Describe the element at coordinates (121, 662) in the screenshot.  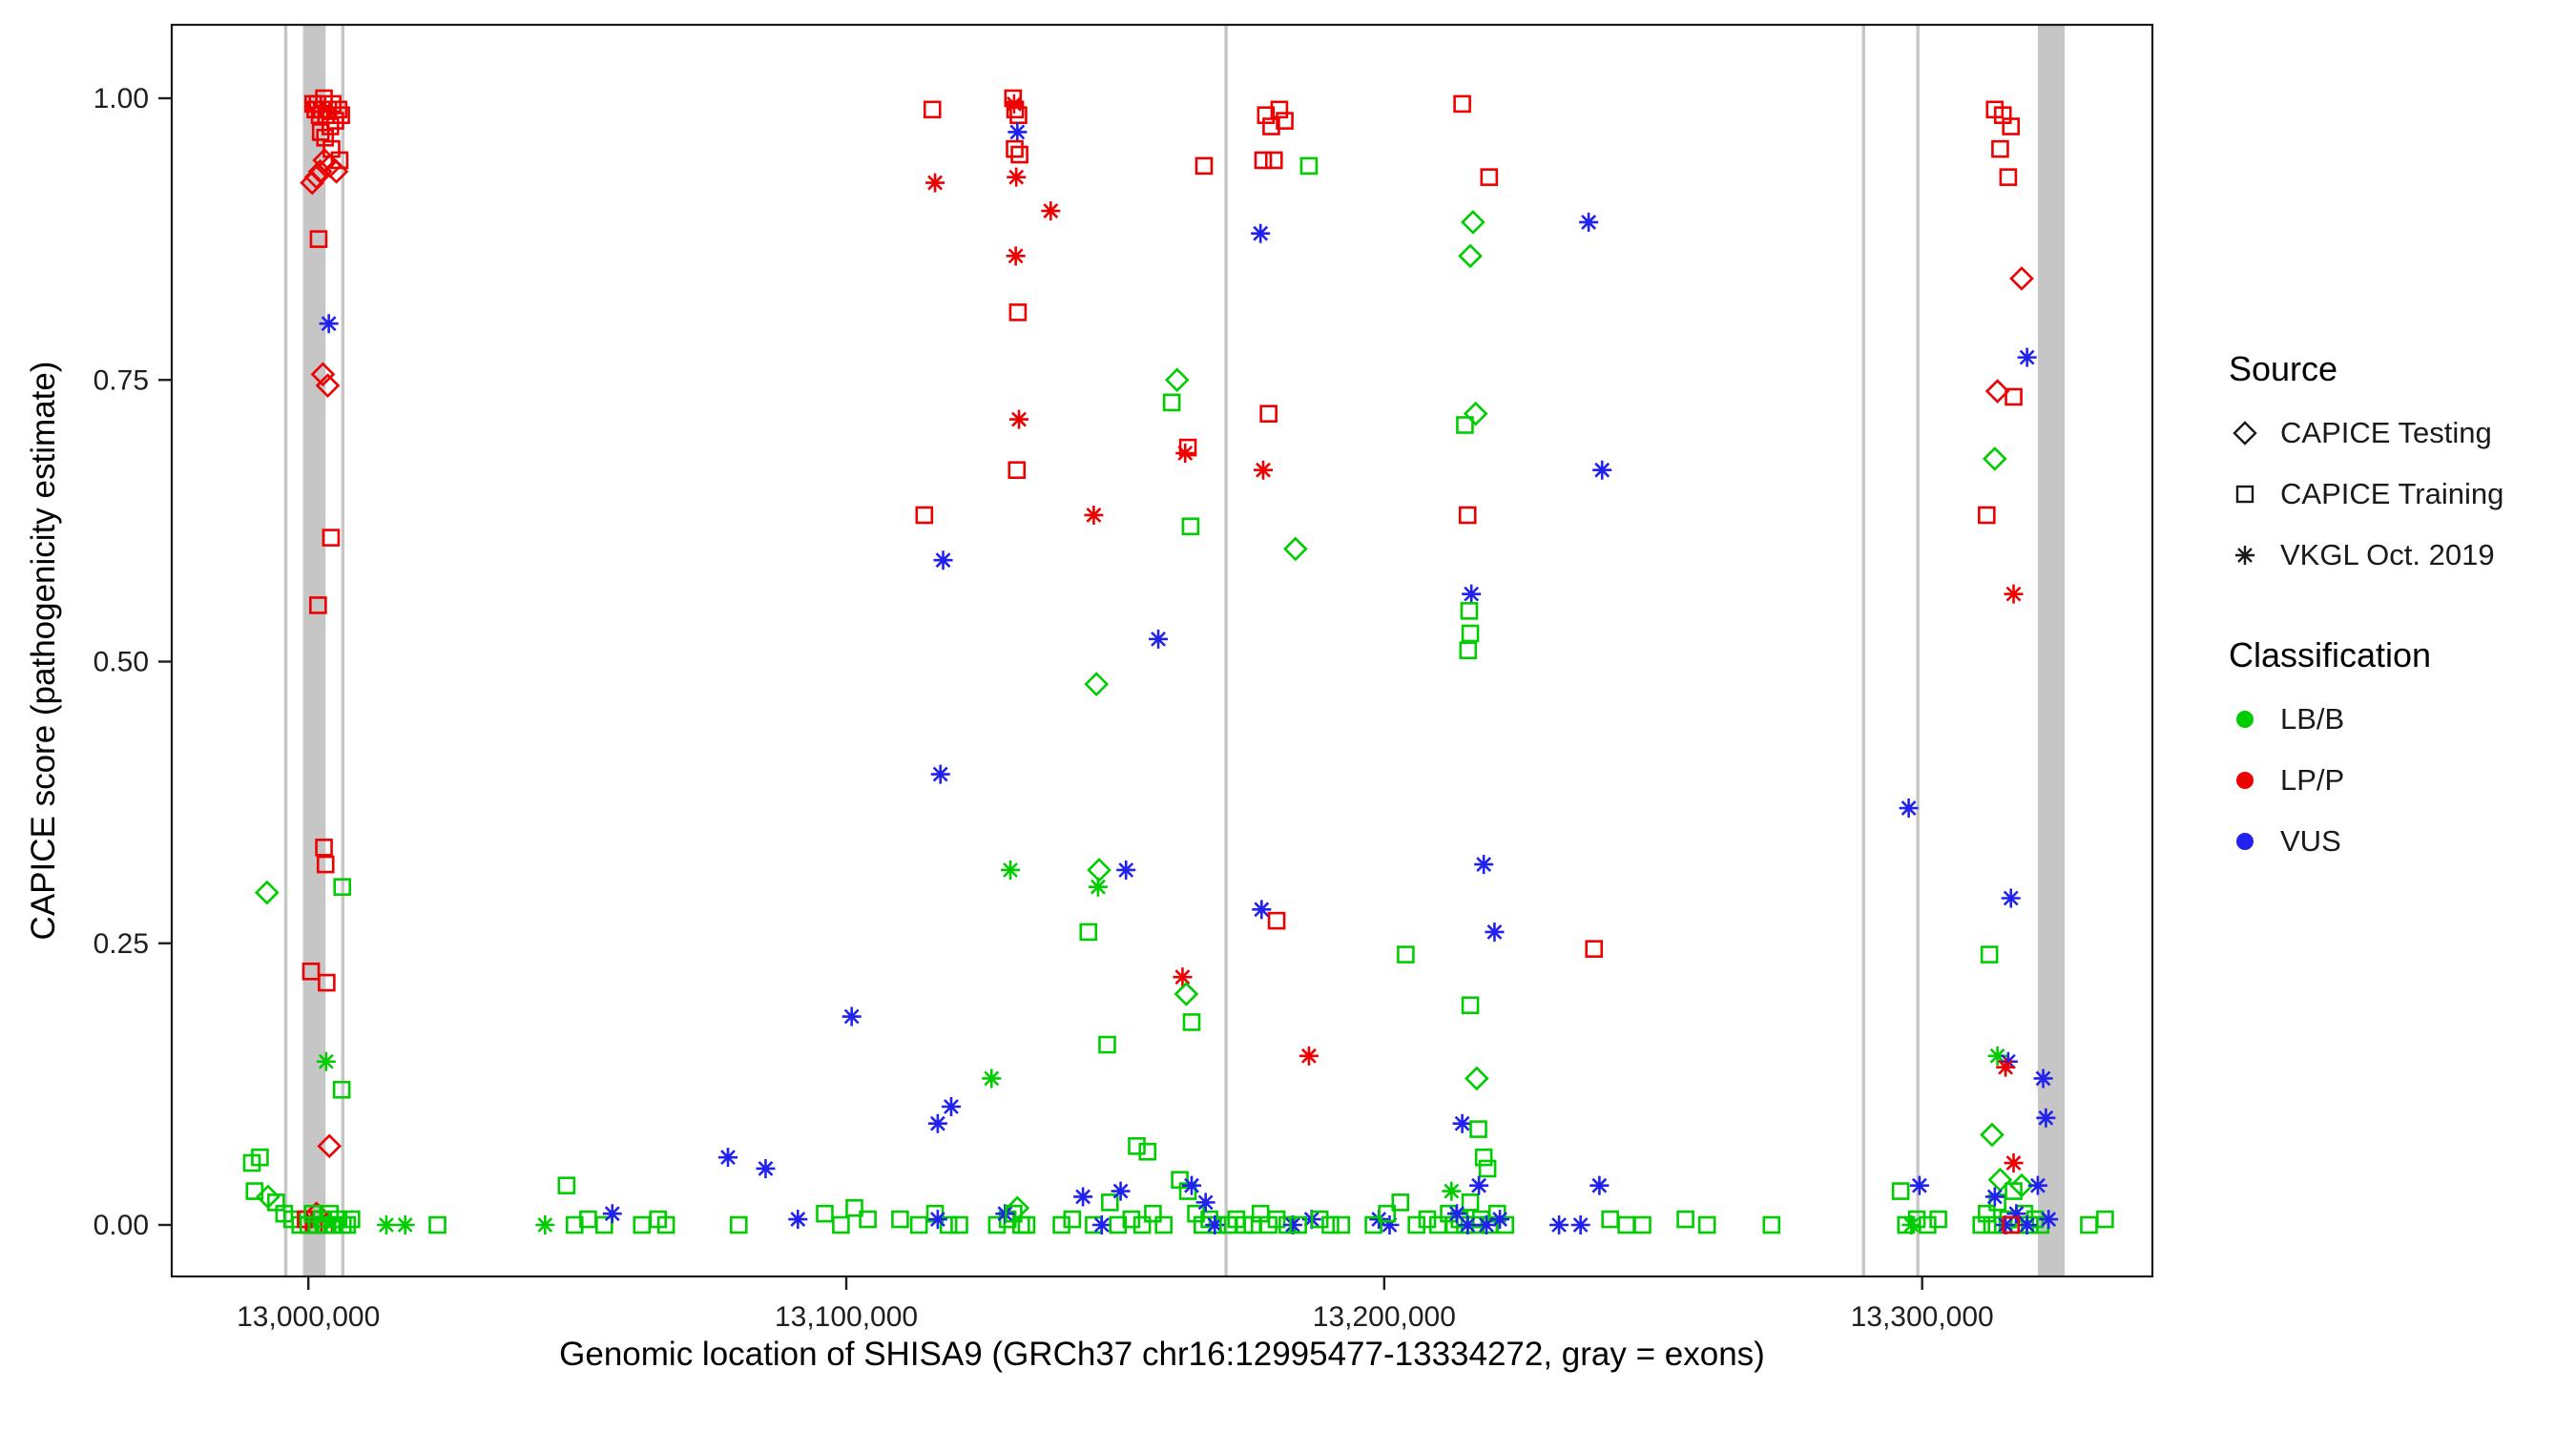
I see `y-tick-label: 0.50` at that location.